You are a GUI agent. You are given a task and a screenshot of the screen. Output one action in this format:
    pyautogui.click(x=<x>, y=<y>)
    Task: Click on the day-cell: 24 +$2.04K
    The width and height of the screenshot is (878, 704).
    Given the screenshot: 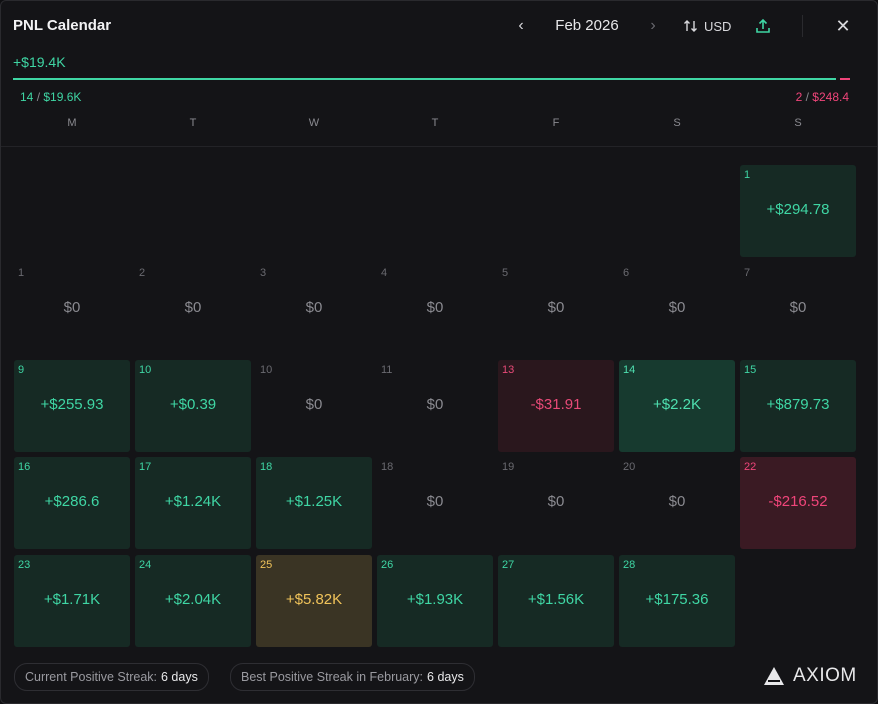 What is the action you would take?
    pyautogui.click(x=193, y=601)
    